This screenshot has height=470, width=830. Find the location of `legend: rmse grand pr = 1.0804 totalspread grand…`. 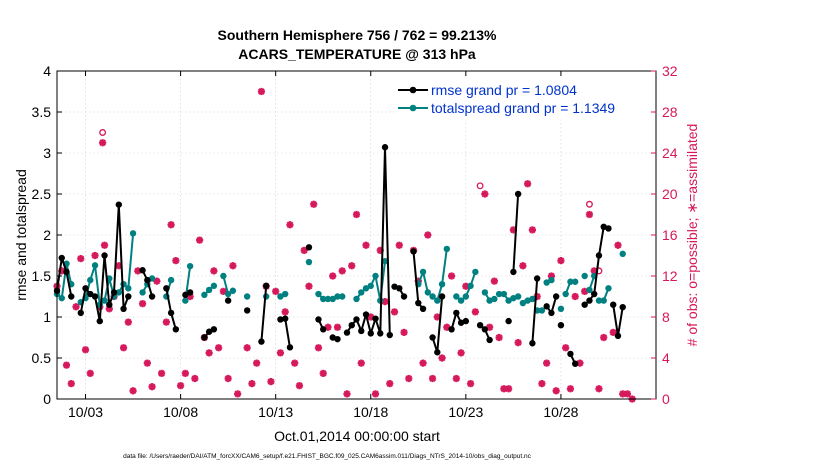

legend: rmse grand pr = 1.0804 totalspread grand… is located at coordinates (522, 99).